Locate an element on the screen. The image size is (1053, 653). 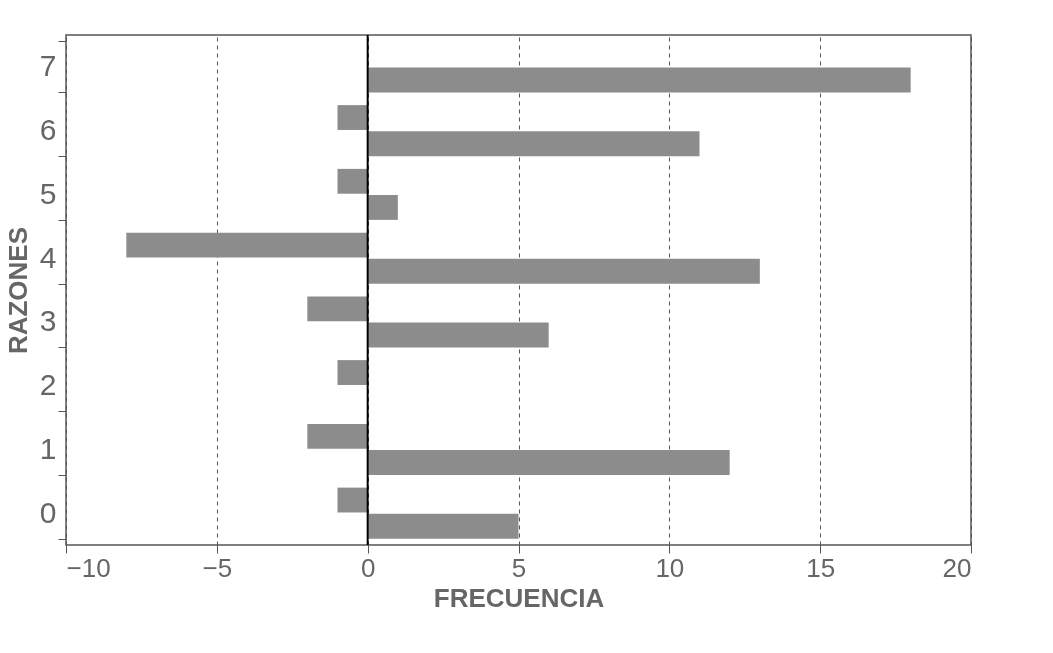
x-tick-label: 0 is located at coordinates (368, 567).